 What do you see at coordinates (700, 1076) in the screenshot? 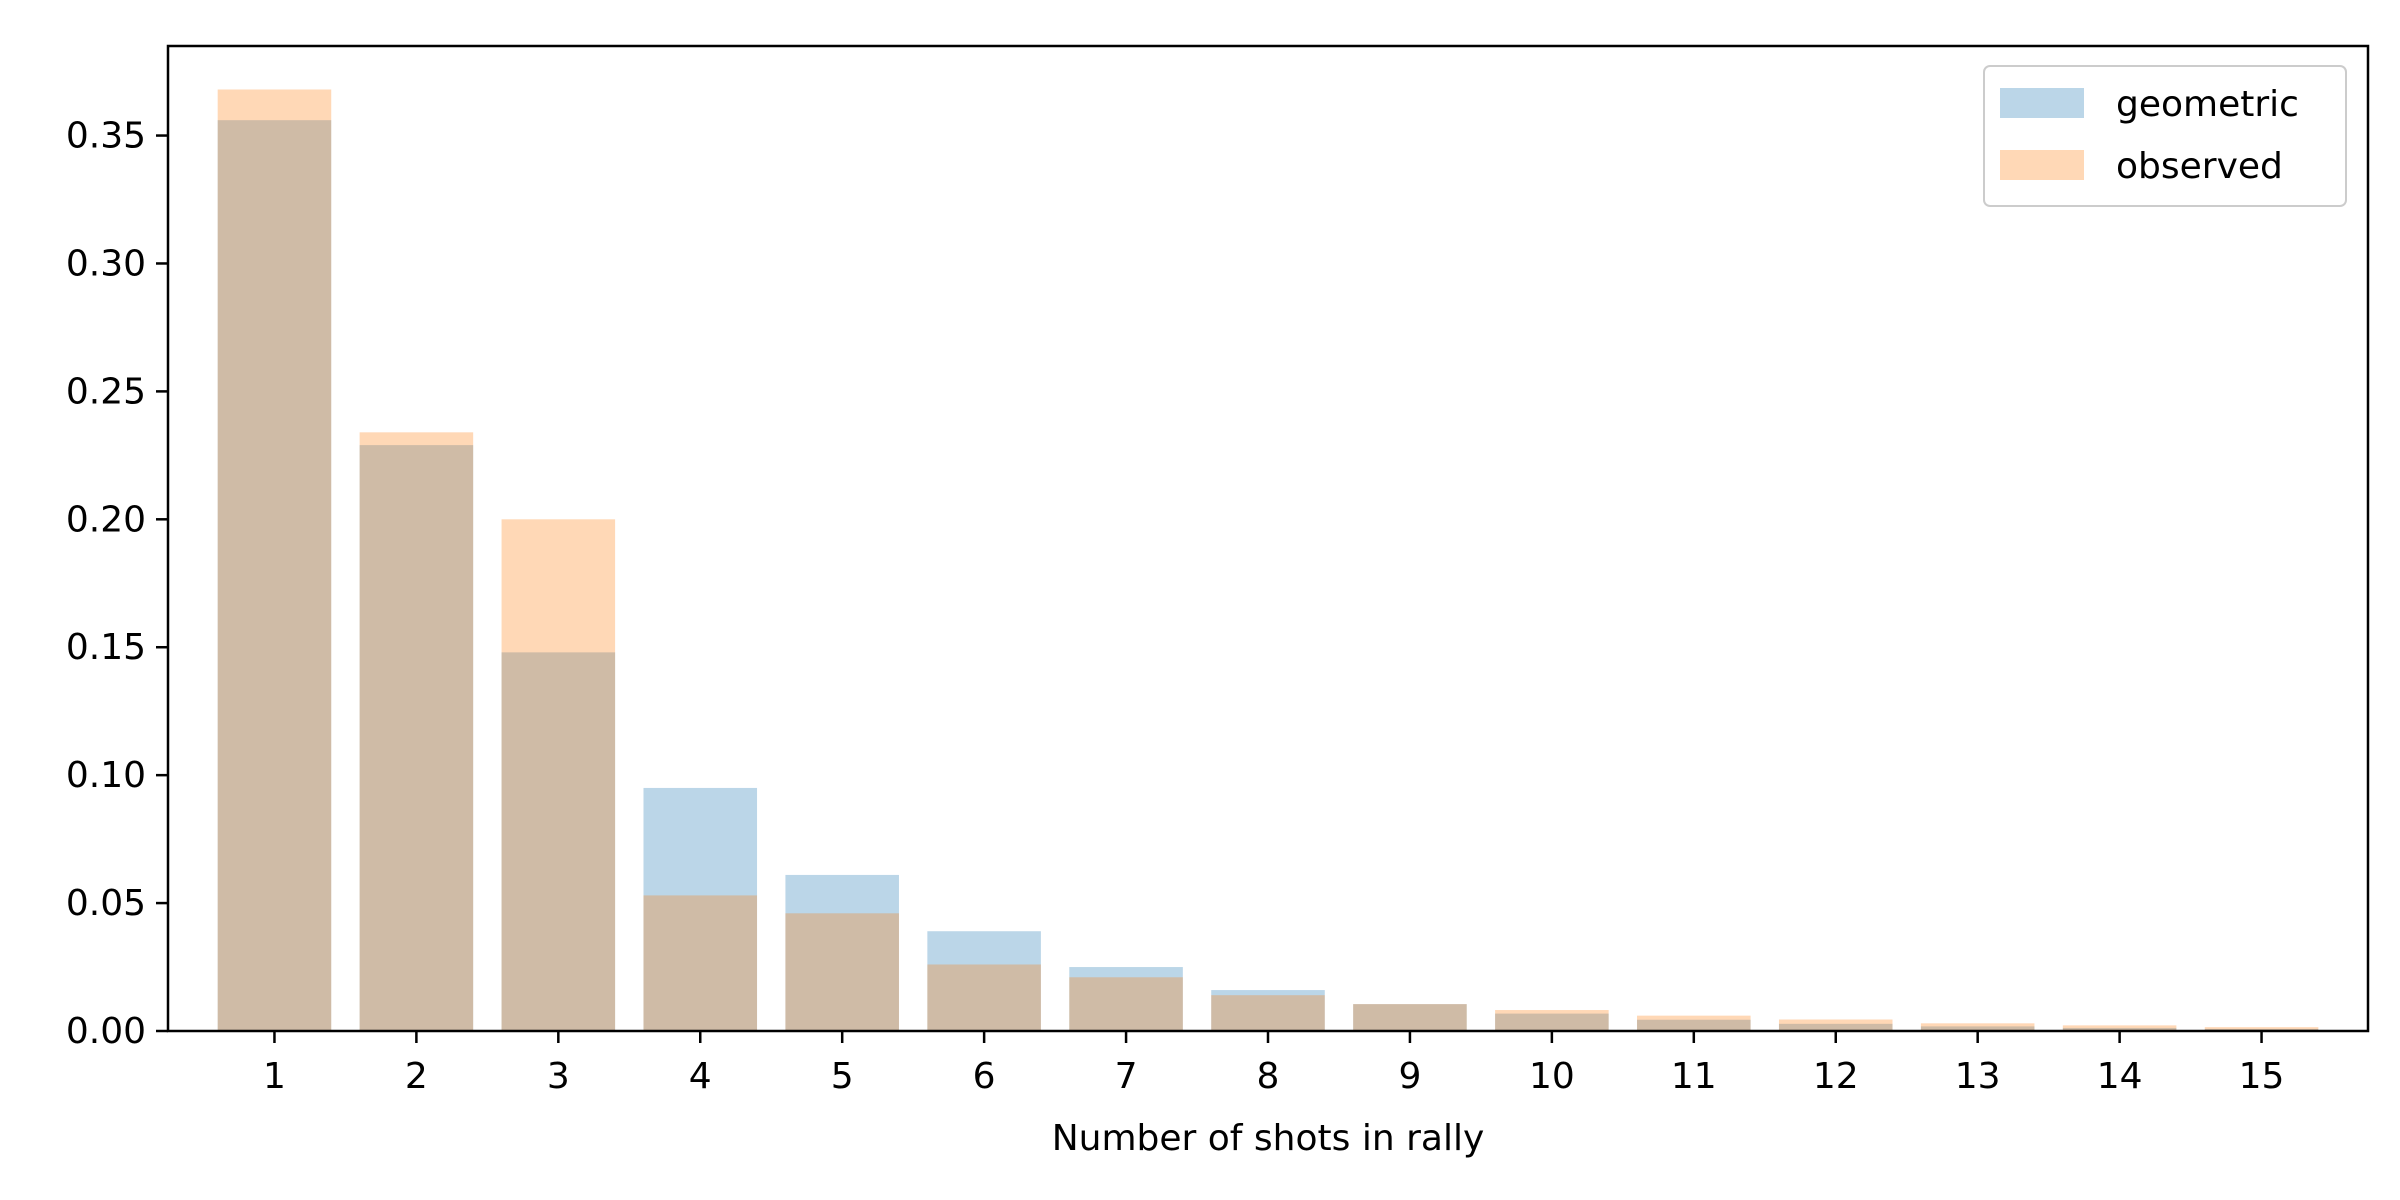
I see `x-tick-label: 4` at bounding box center [700, 1076].